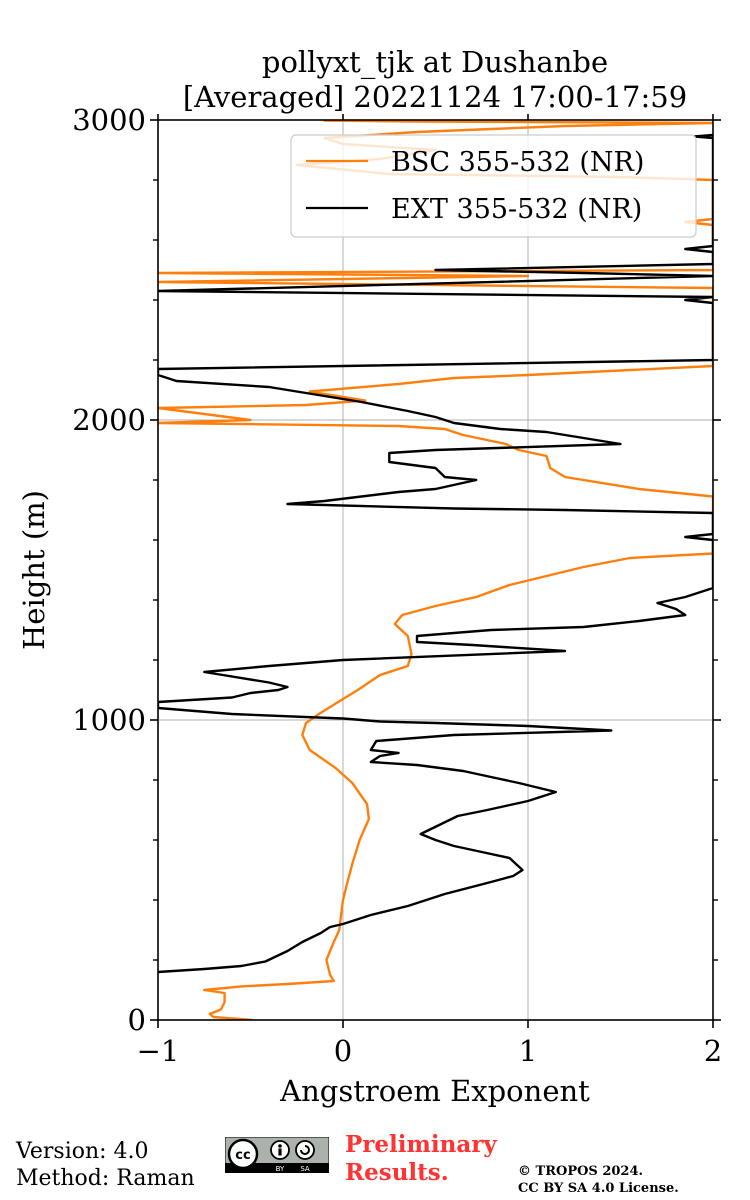  Describe the element at coordinates (137, 1020) in the screenshot. I see `y-tick-label: 0` at that location.